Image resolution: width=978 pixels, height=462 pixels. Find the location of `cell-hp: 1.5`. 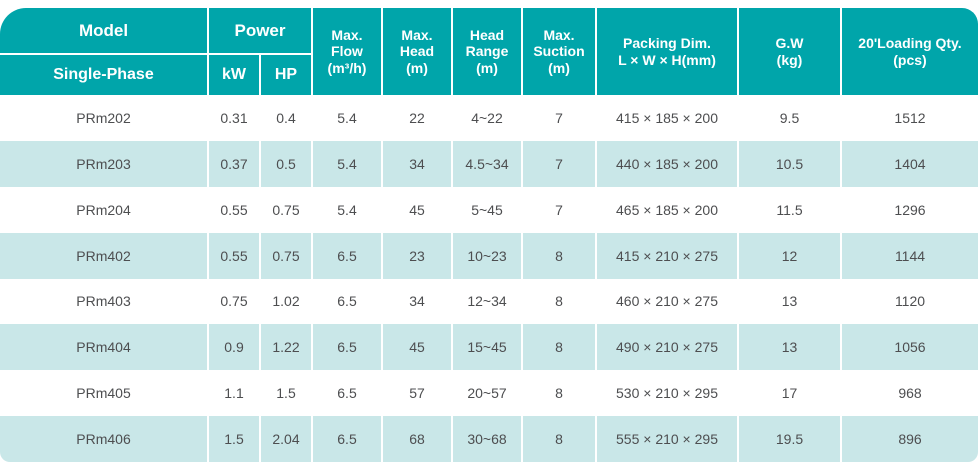

cell-hp: 1.5 is located at coordinates (285, 393).